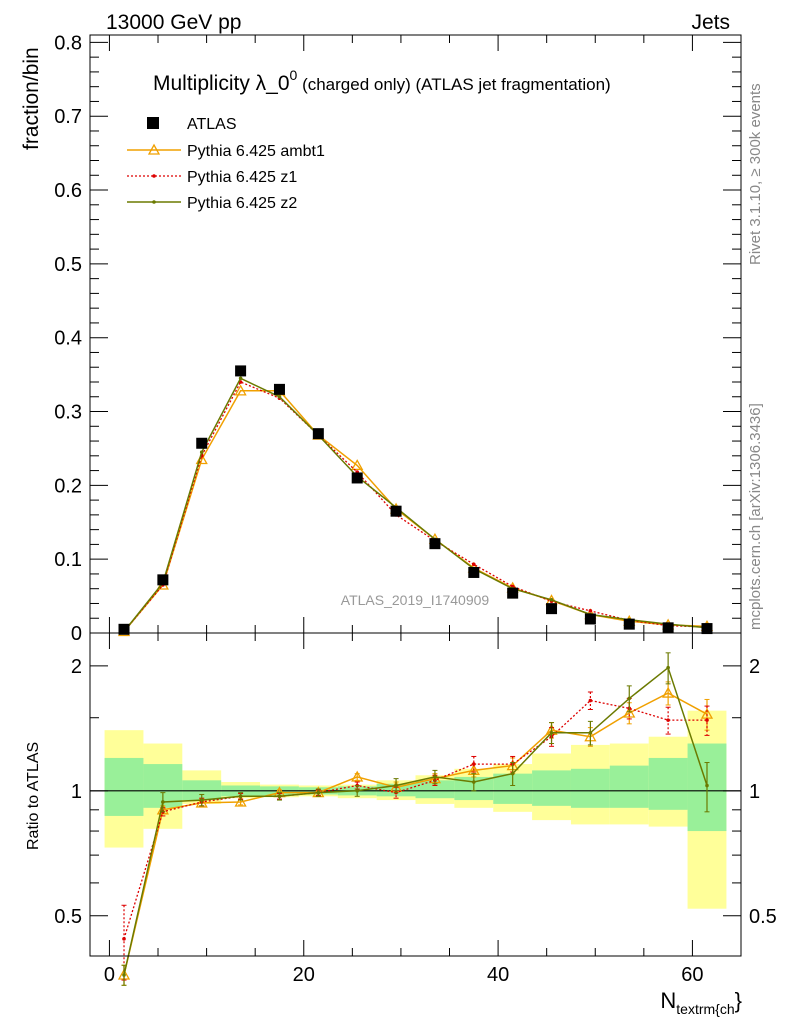 The height and width of the screenshot is (1024, 786). I want to click on x-axis-label-tail: }, so click(738, 1000).